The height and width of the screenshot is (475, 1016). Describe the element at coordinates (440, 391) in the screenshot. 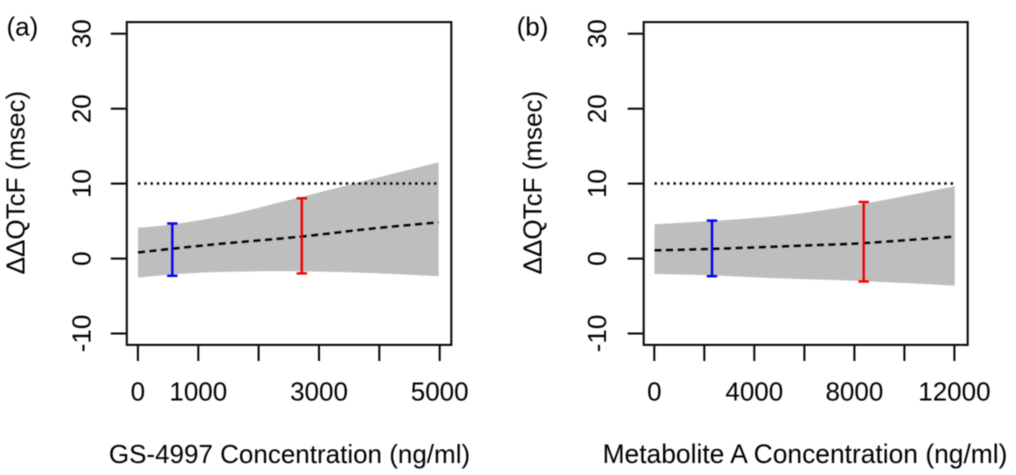

I see `svg-text: 5000` at that location.